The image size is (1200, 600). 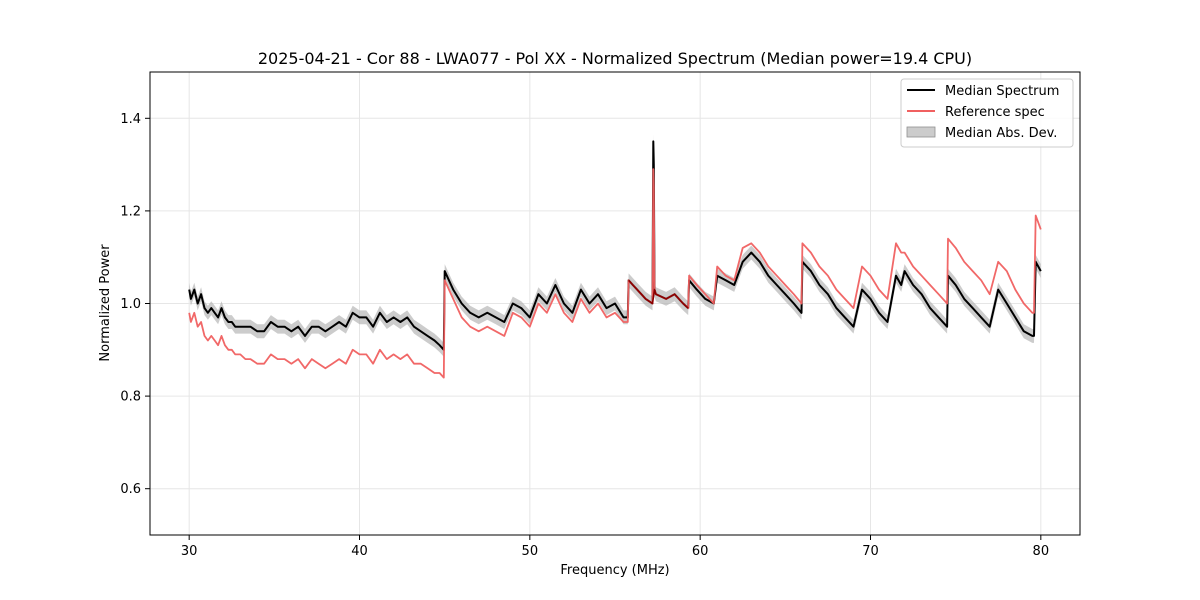 I want to click on overlap-segment-line, so click(x=658, y=294).